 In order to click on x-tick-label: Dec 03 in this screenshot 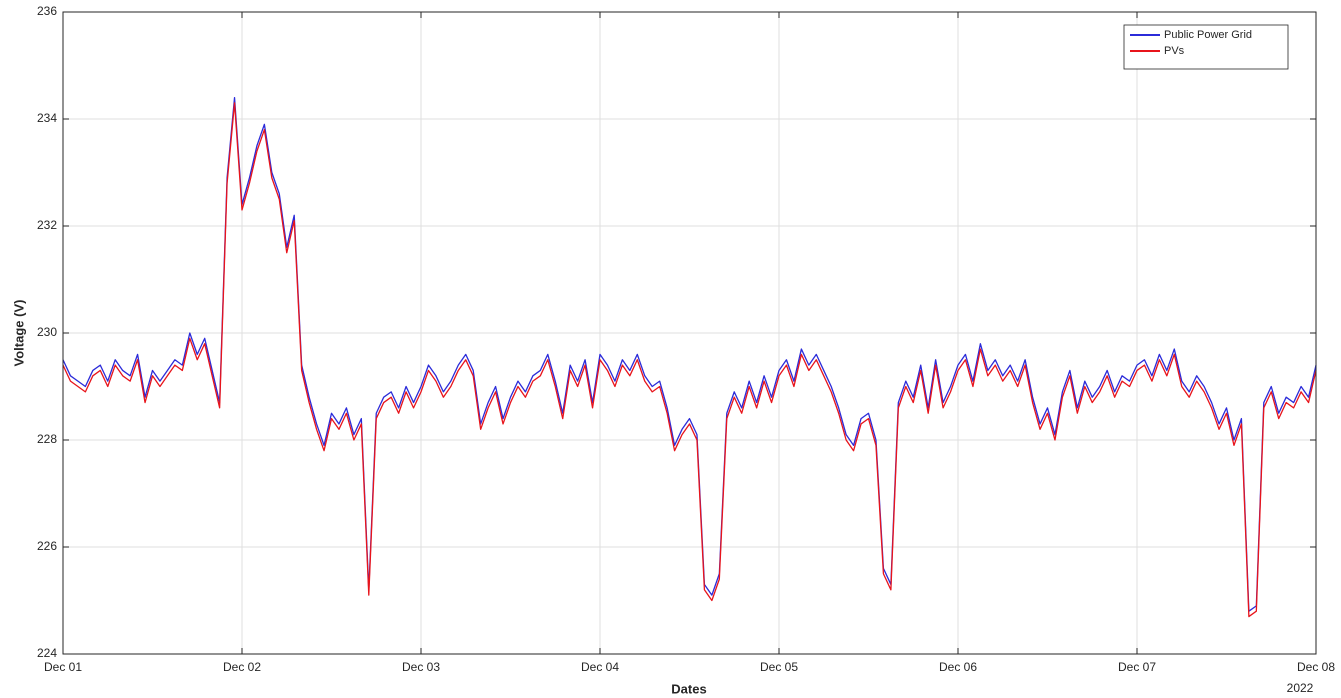, I will do `click(421, 667)`.